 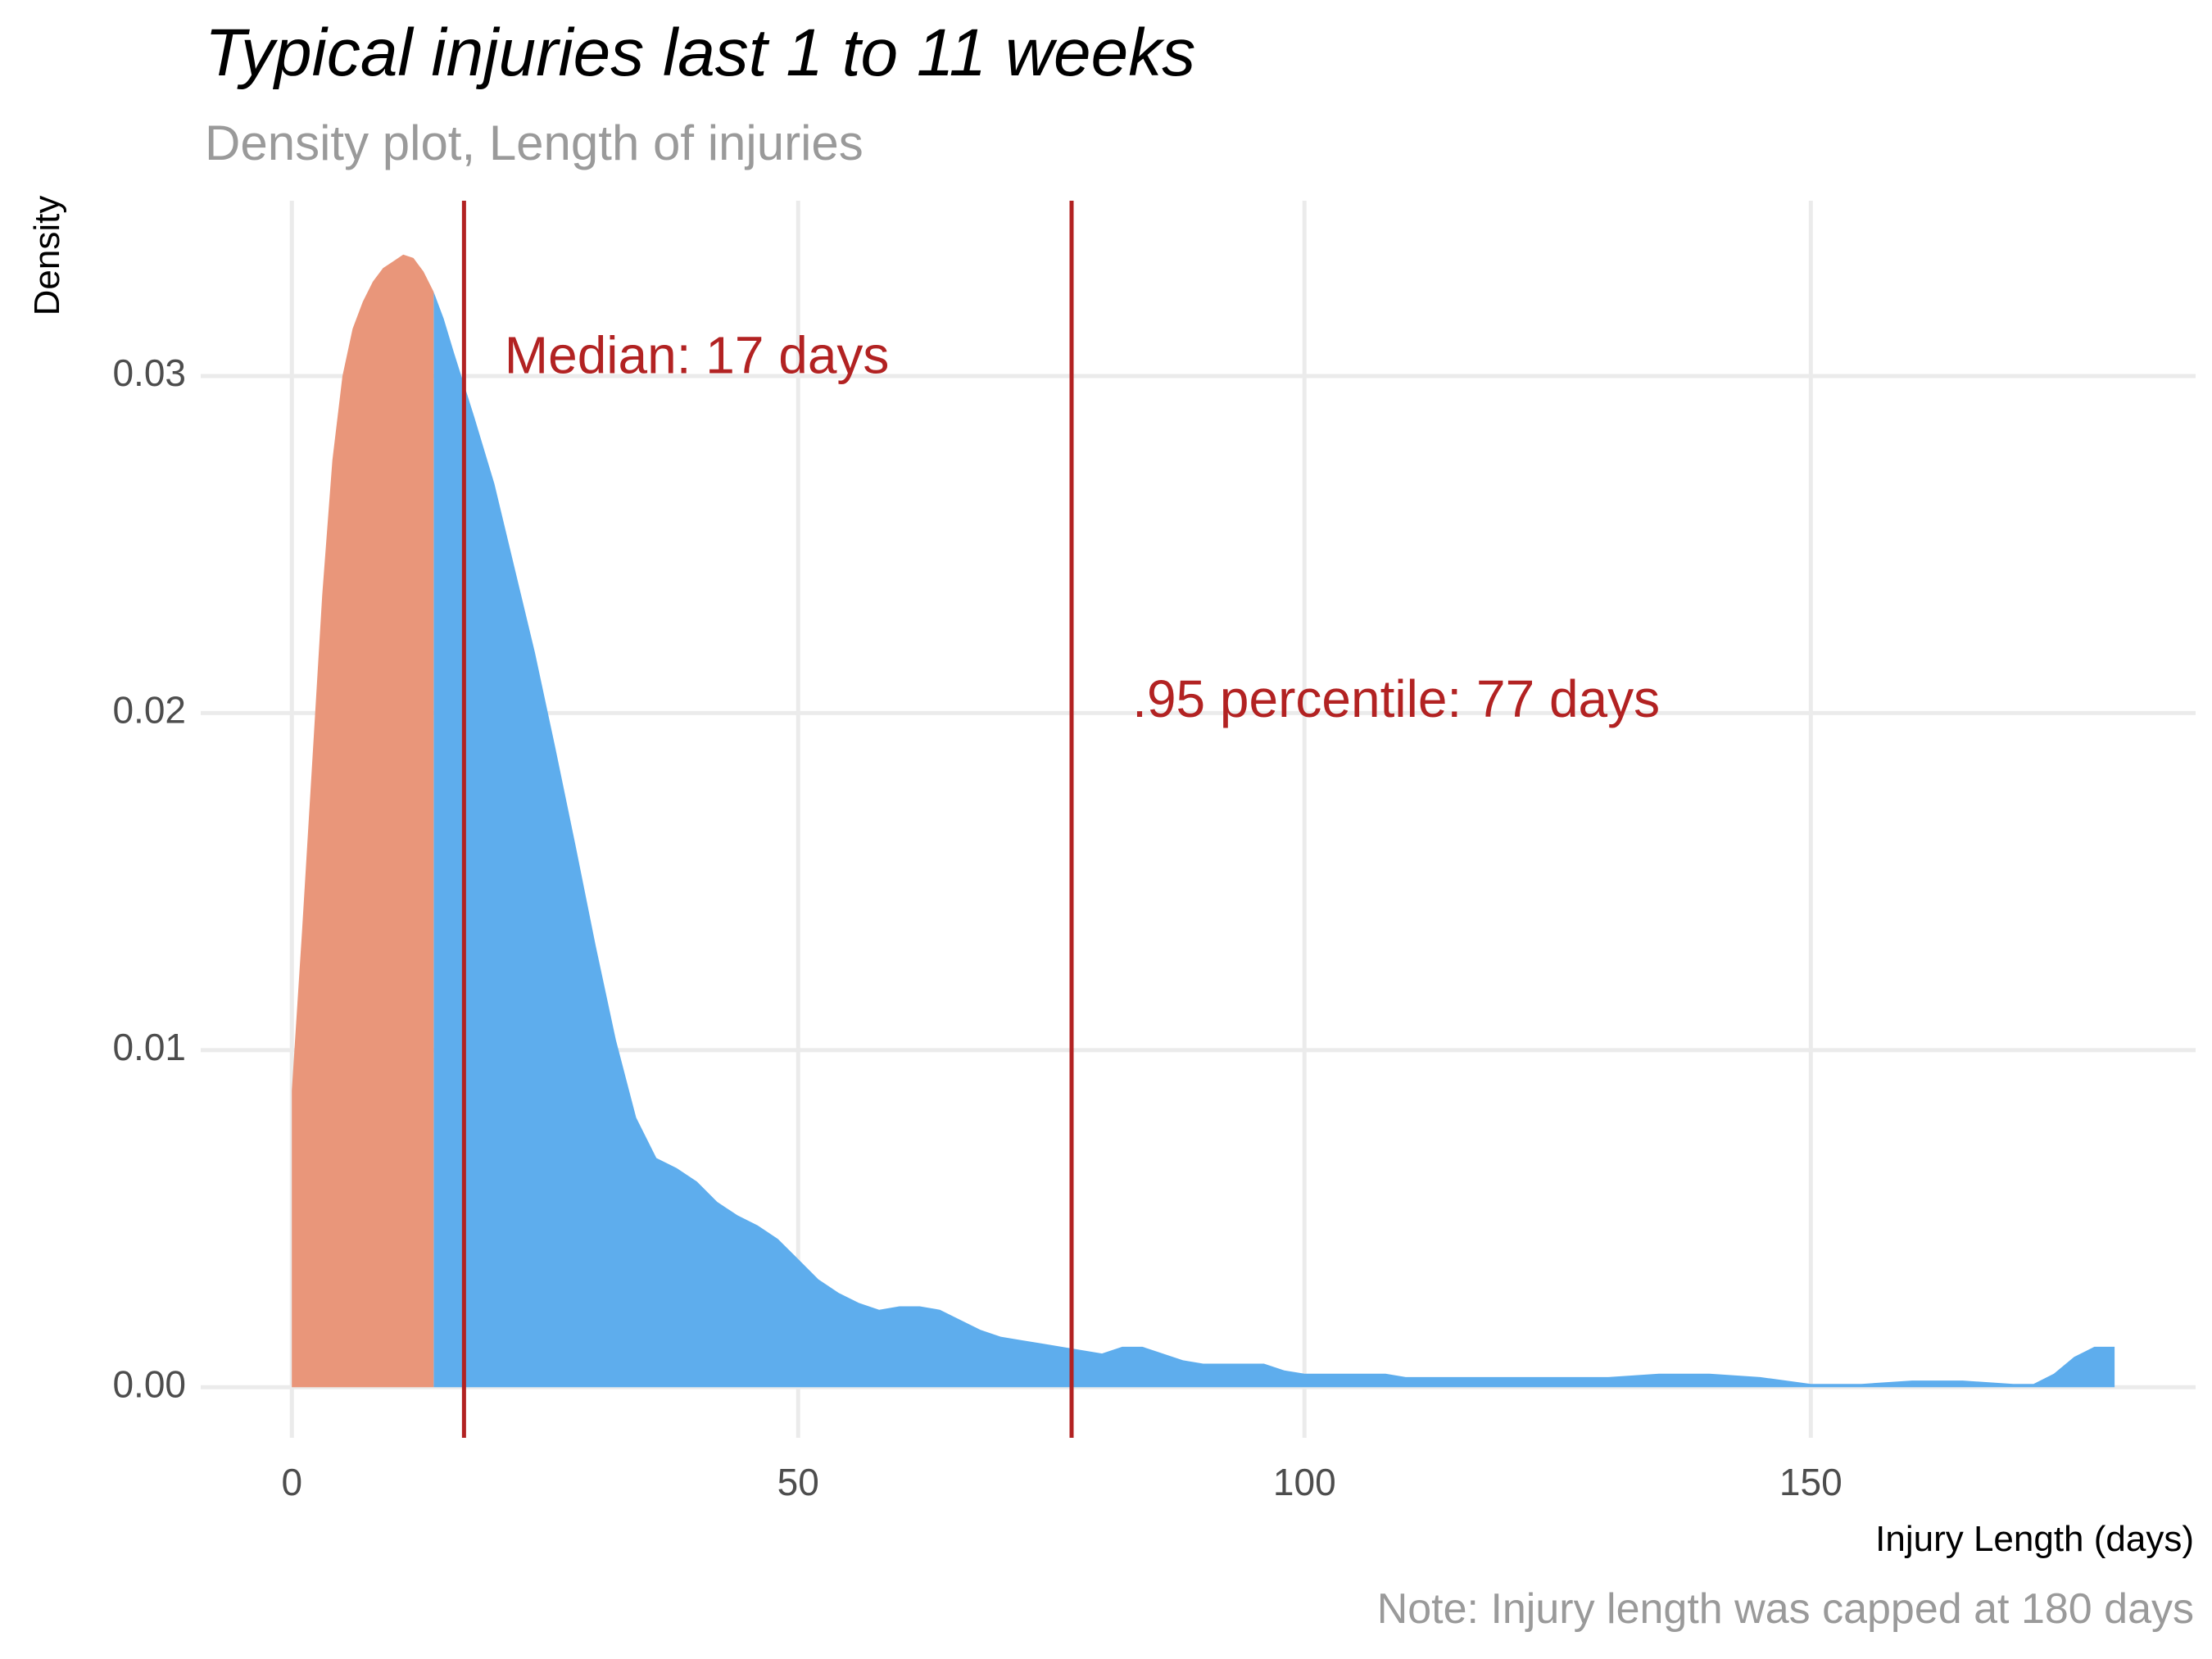 I want to click on y-tick-label: 0.02, so click(x=149, y=710).